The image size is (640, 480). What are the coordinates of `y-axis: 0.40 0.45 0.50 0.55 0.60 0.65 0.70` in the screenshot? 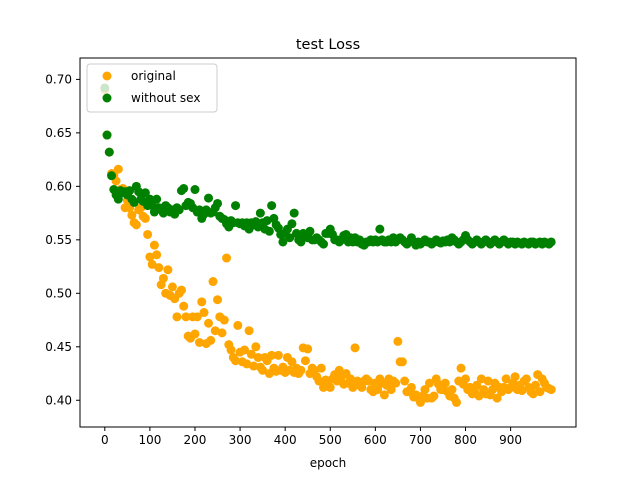 It's located at (62, 239).